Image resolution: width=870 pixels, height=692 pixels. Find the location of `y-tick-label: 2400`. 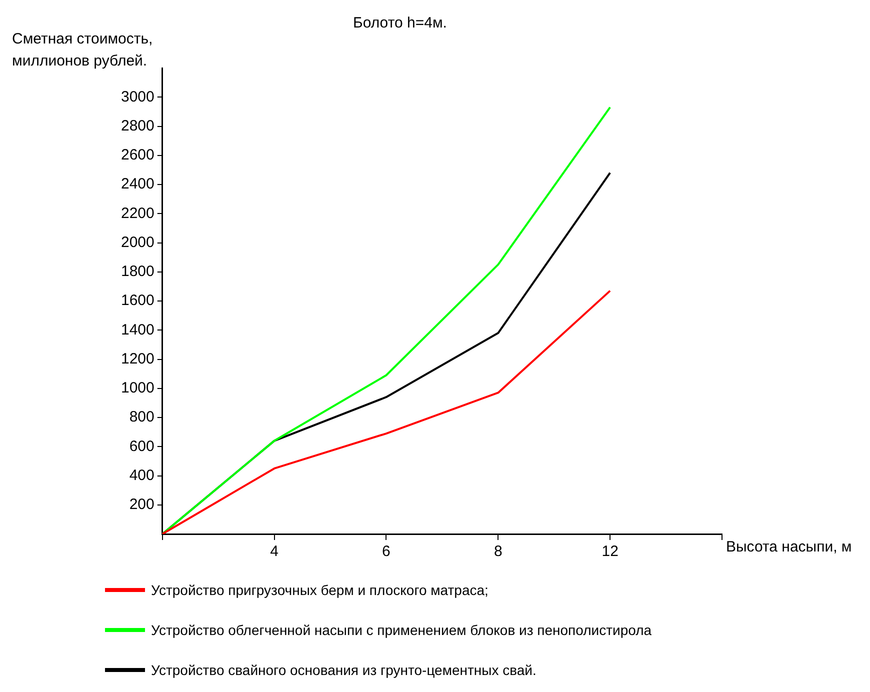

y-tick-label: 2400 is located at coordinates (137, 184).